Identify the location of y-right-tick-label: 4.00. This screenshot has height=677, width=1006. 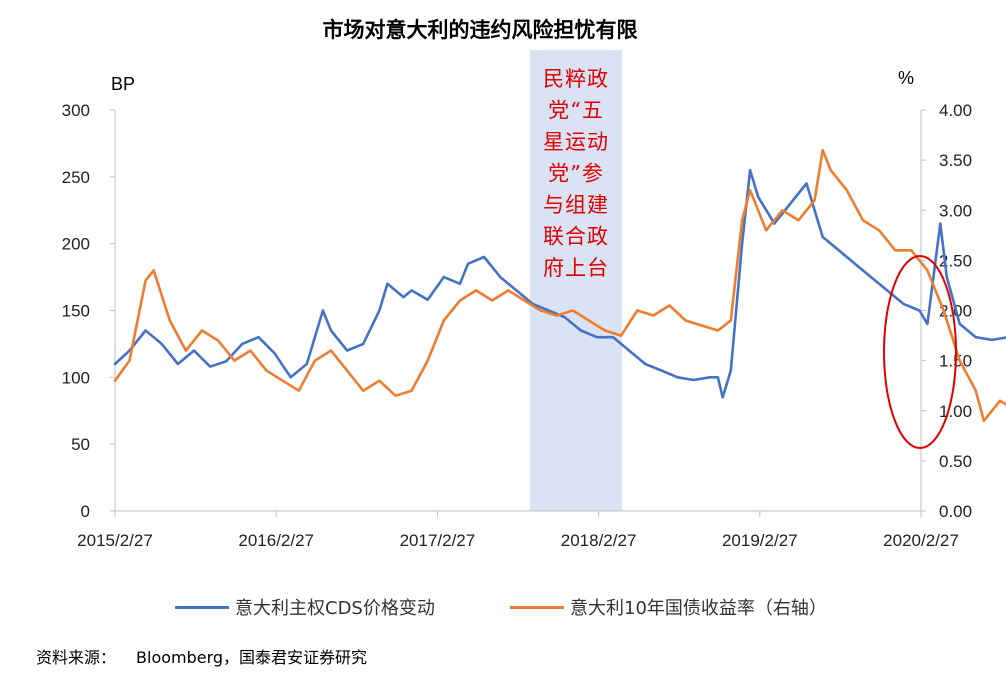
(955, 110).